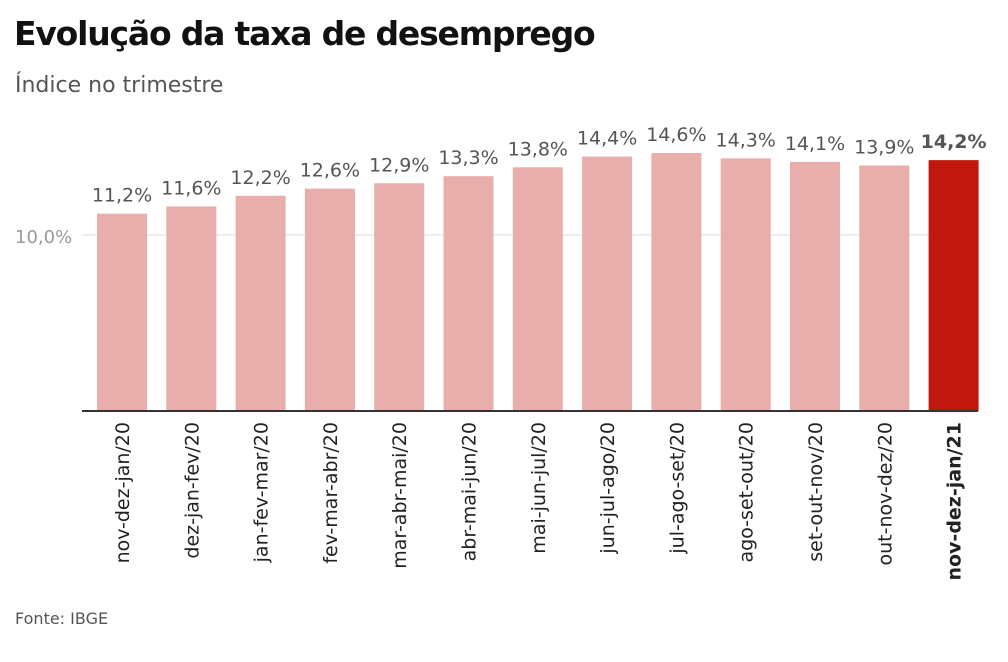 This screenshot has height=662, width=1008. Describe the element at coordinates (539, 488) in the screenshot. I see `x-tick-label: mai-jun-jul/20` at that location.